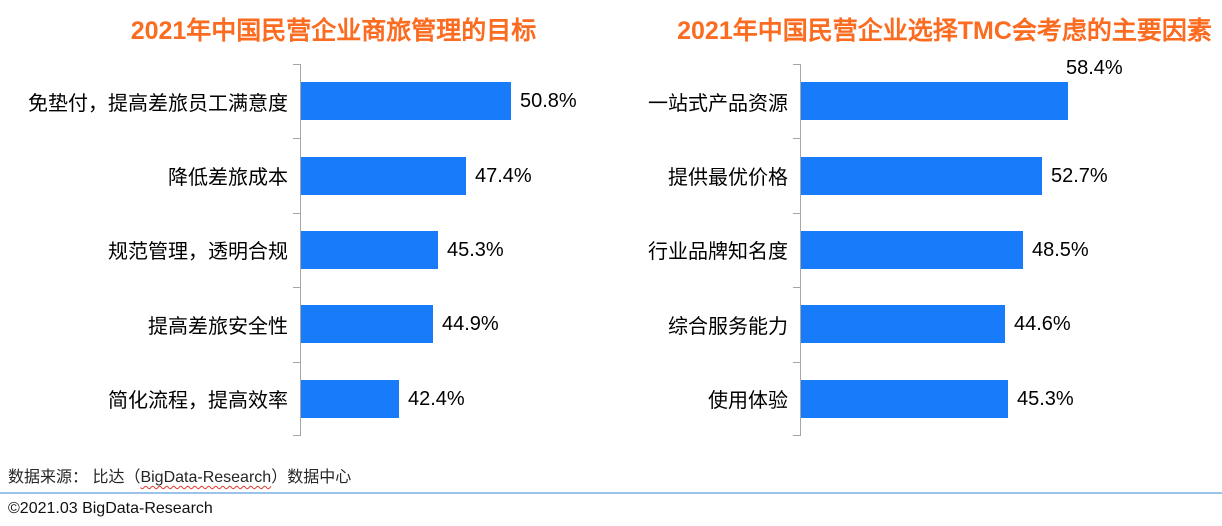 This screenshot has height=526, width=1222. What do you see at coordinates (416, 175) in the screenshot?
I see `bar: 47.4%` at bounding box center [416, 175].